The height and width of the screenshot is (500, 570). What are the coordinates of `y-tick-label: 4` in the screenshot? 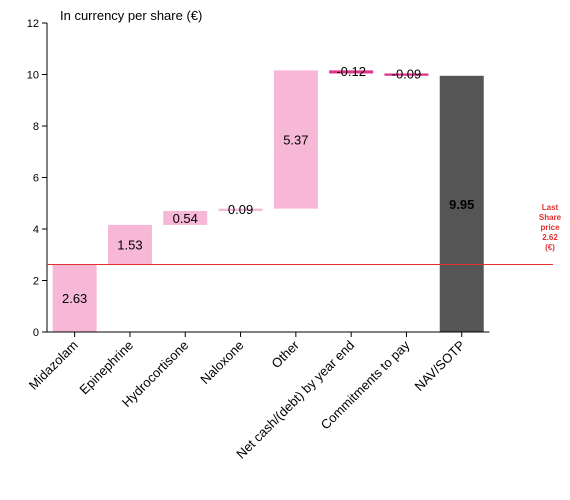 It's located at (36, 230).